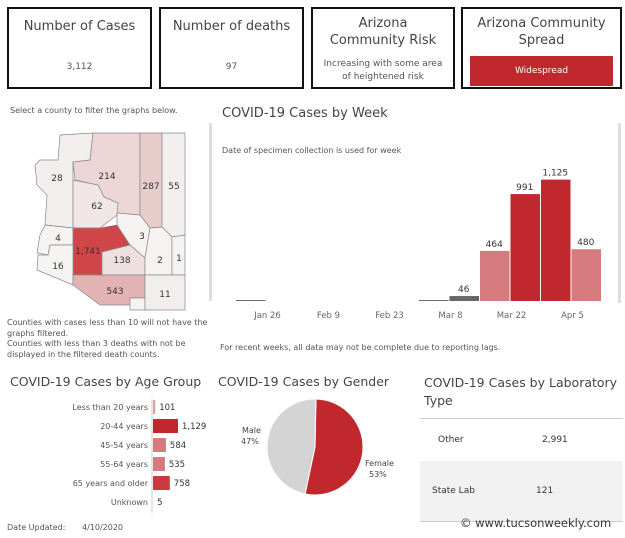  Describe the element at coordinates (36, 527) in the screenshot. I see `date-updated-label: Date Updated:` at that location.